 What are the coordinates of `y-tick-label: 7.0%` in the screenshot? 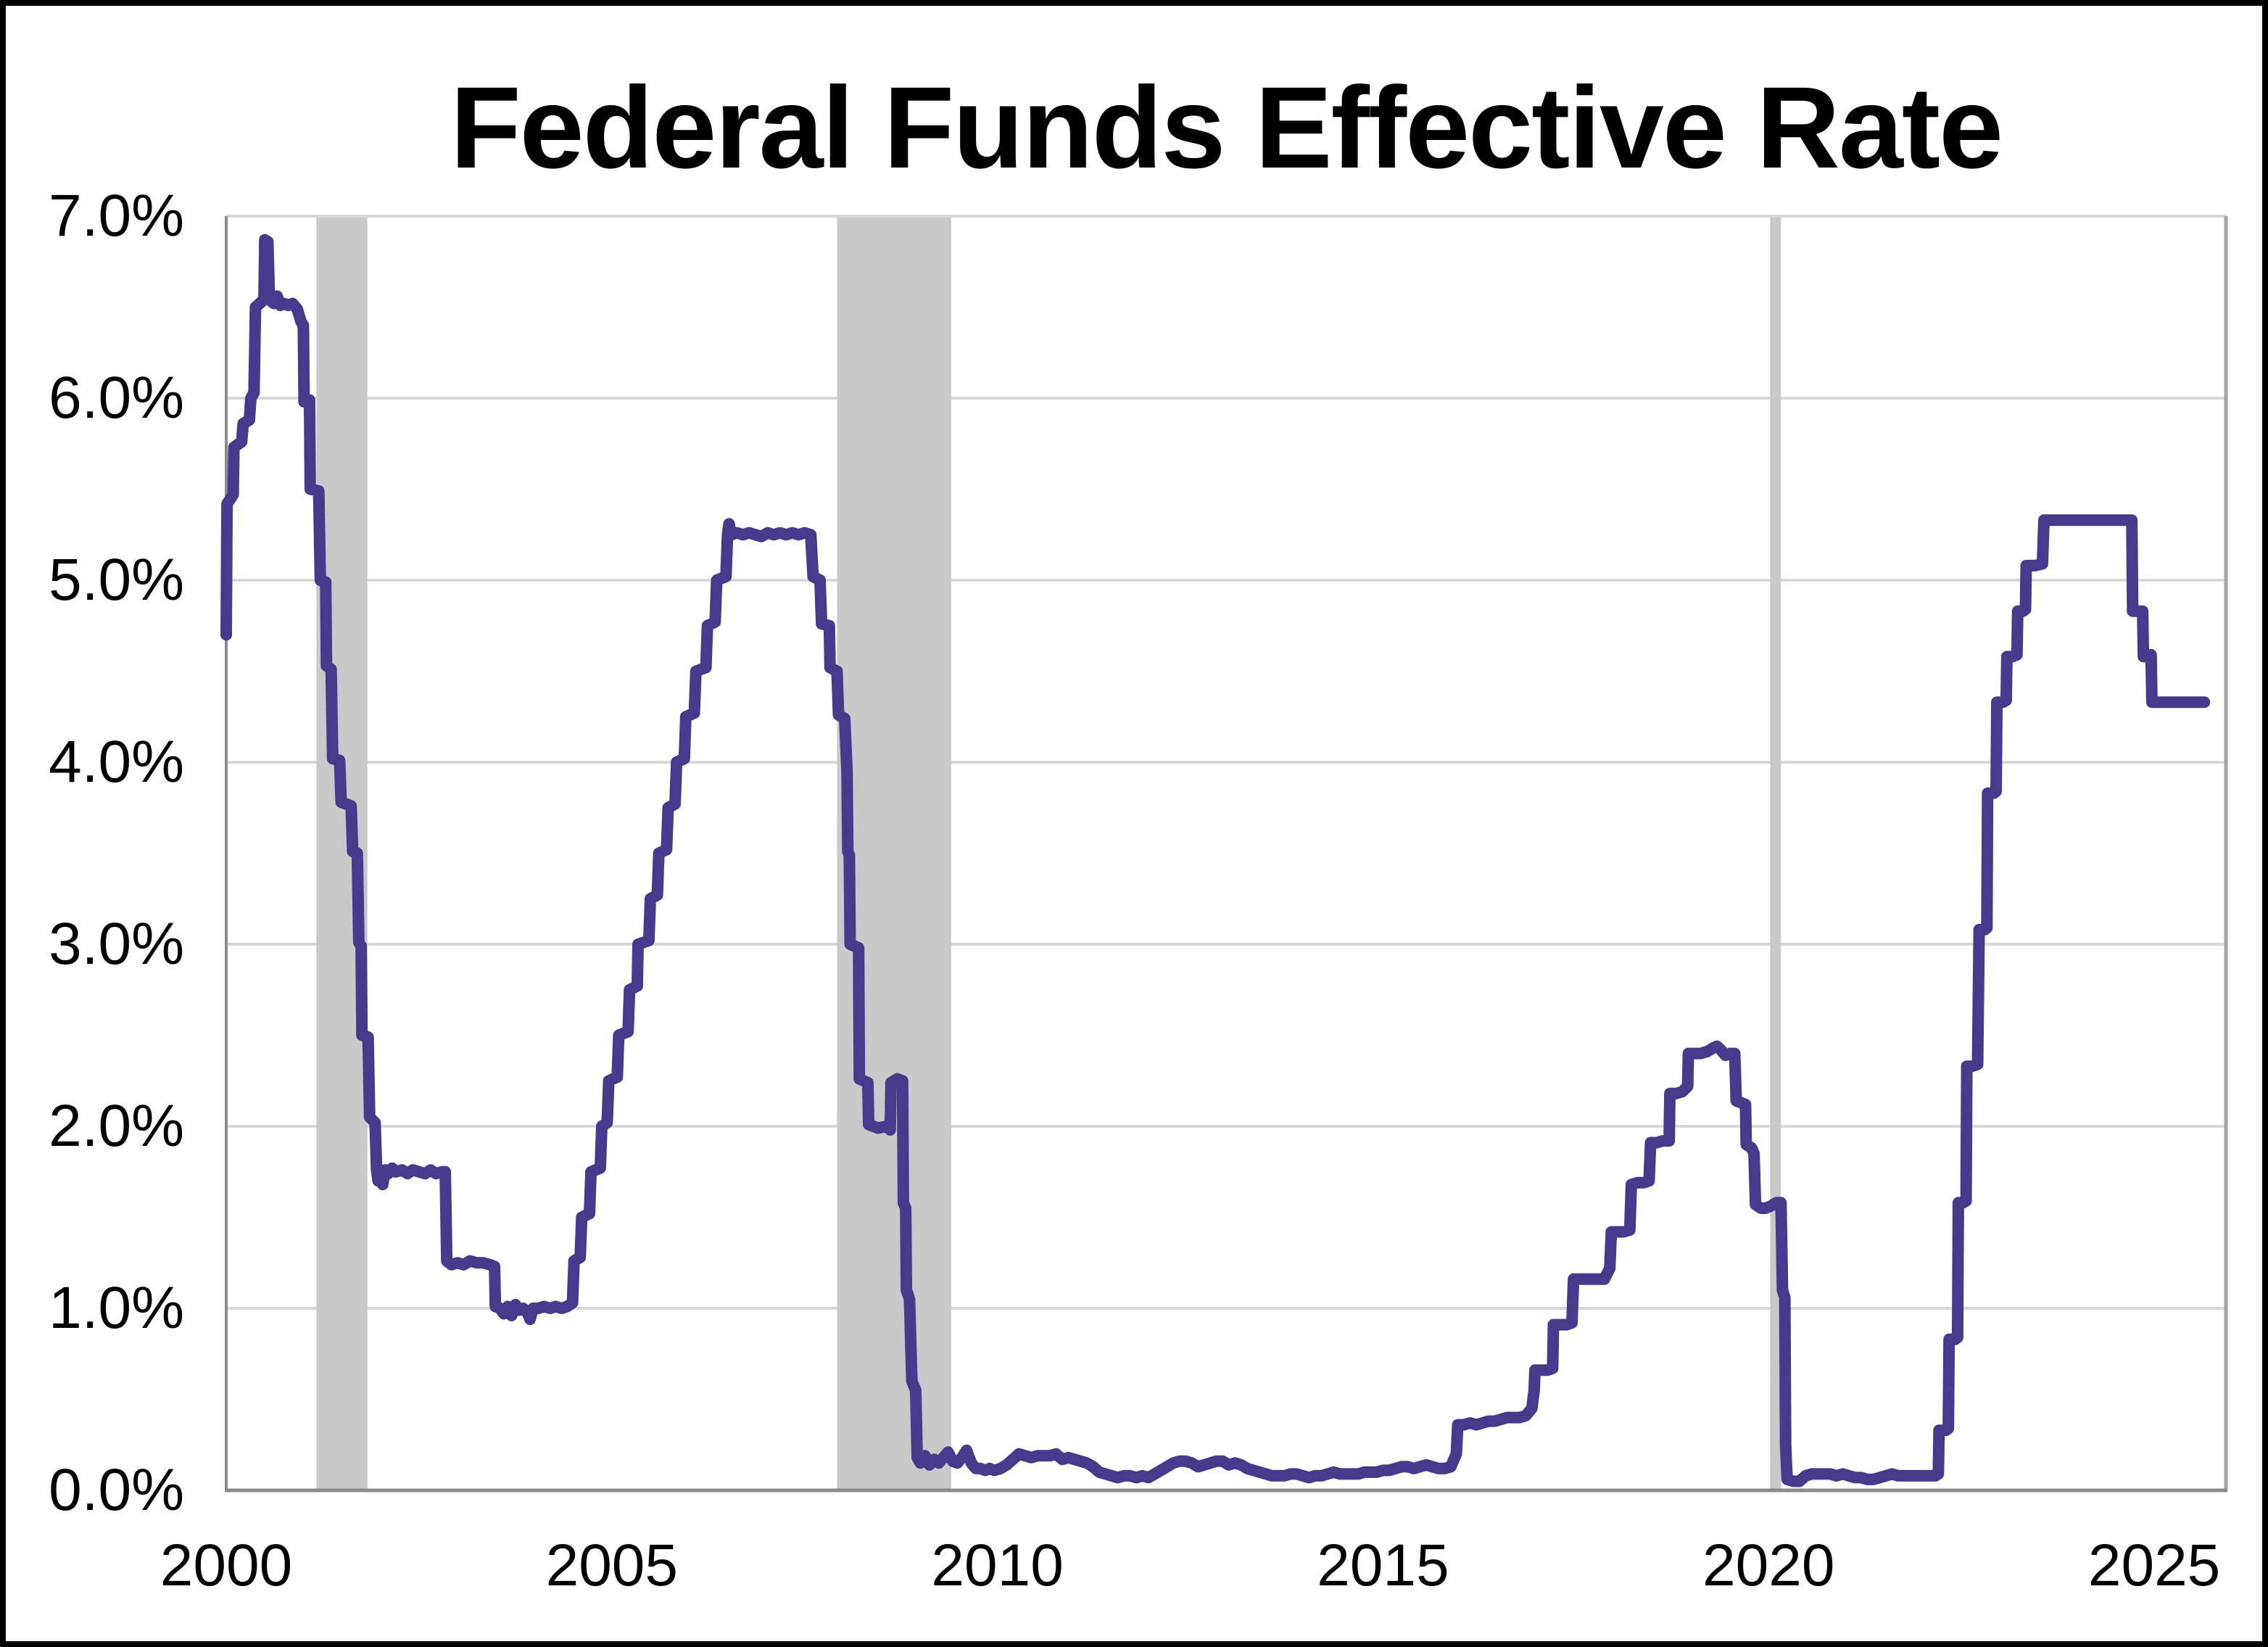 It's located at (117, 216).